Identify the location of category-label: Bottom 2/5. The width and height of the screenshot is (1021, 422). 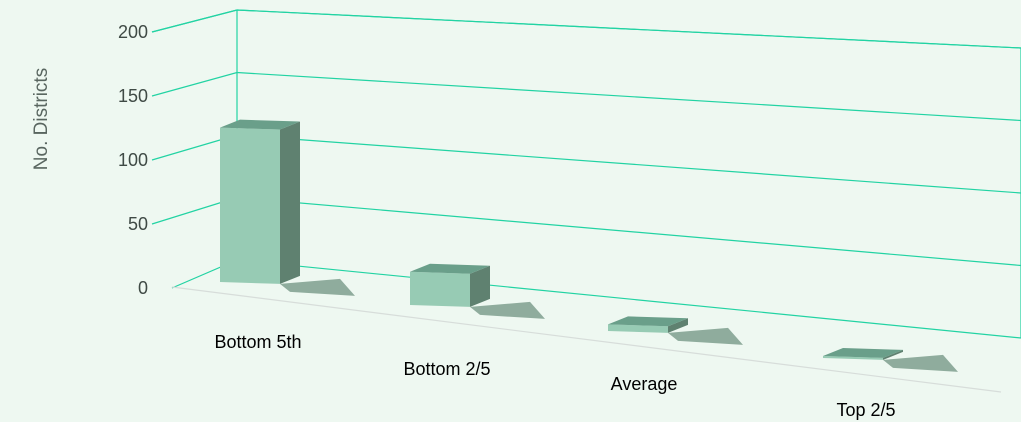
(446, 369).